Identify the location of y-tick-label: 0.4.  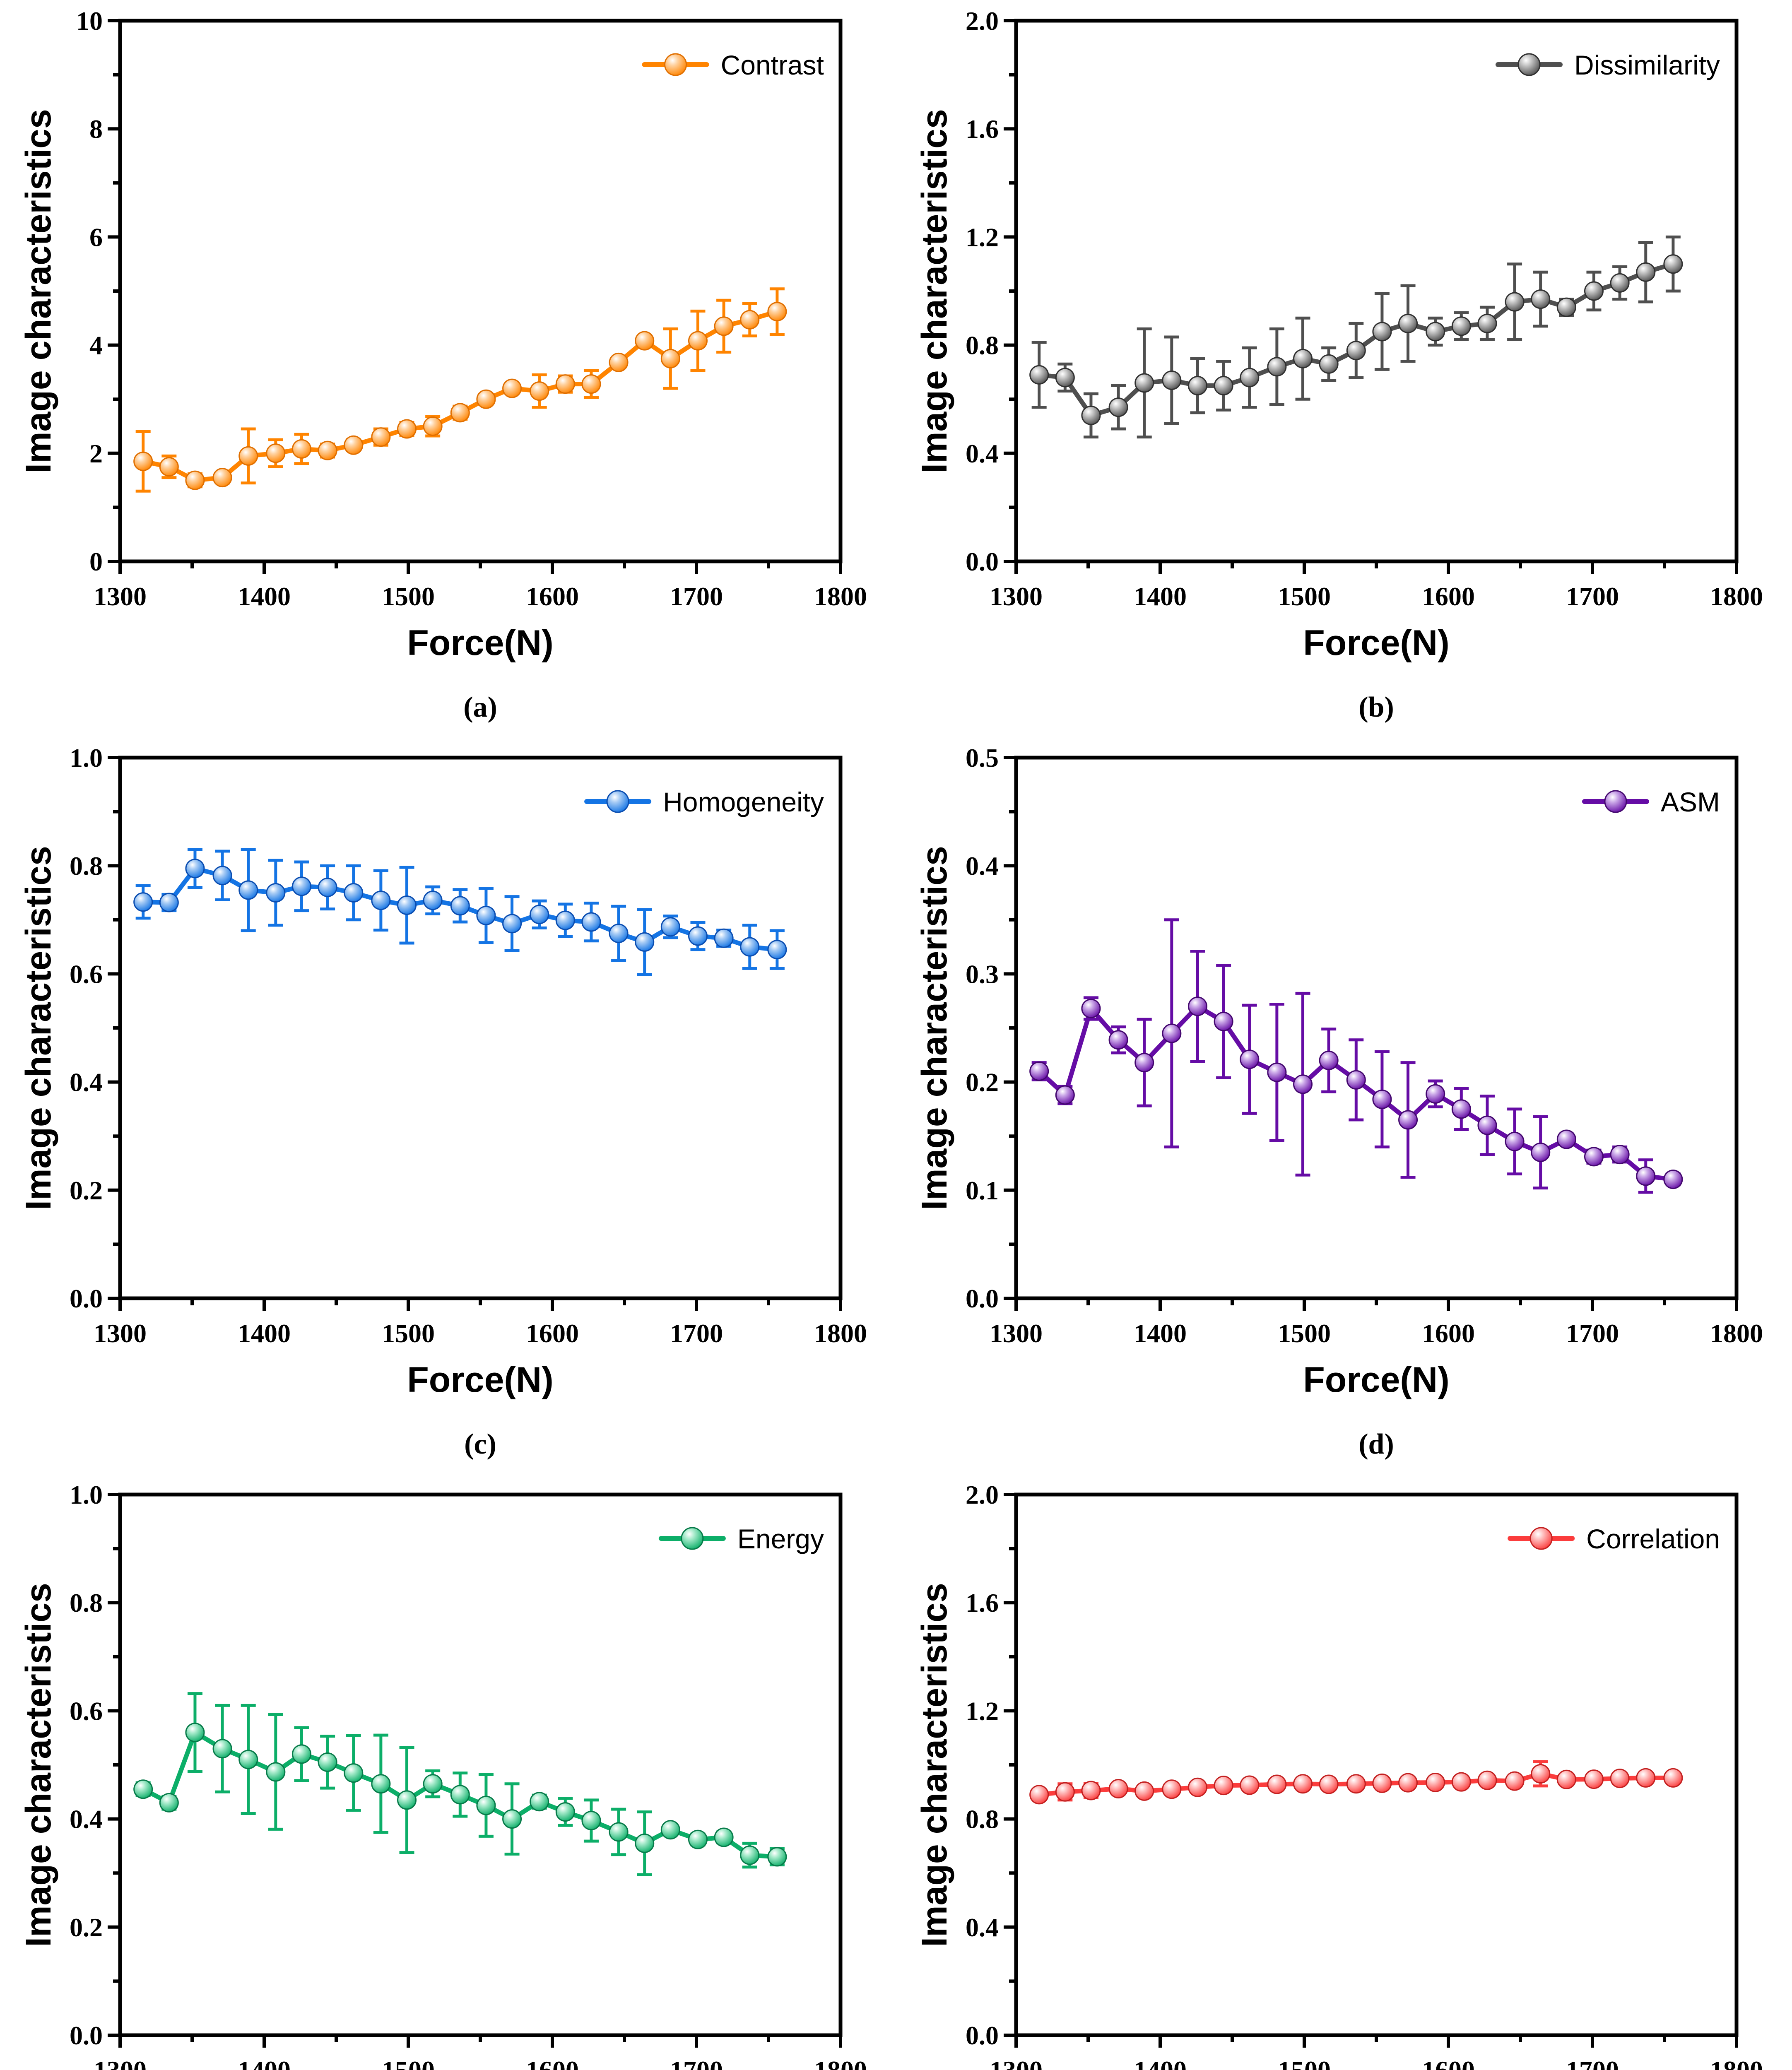
(983, 1928).